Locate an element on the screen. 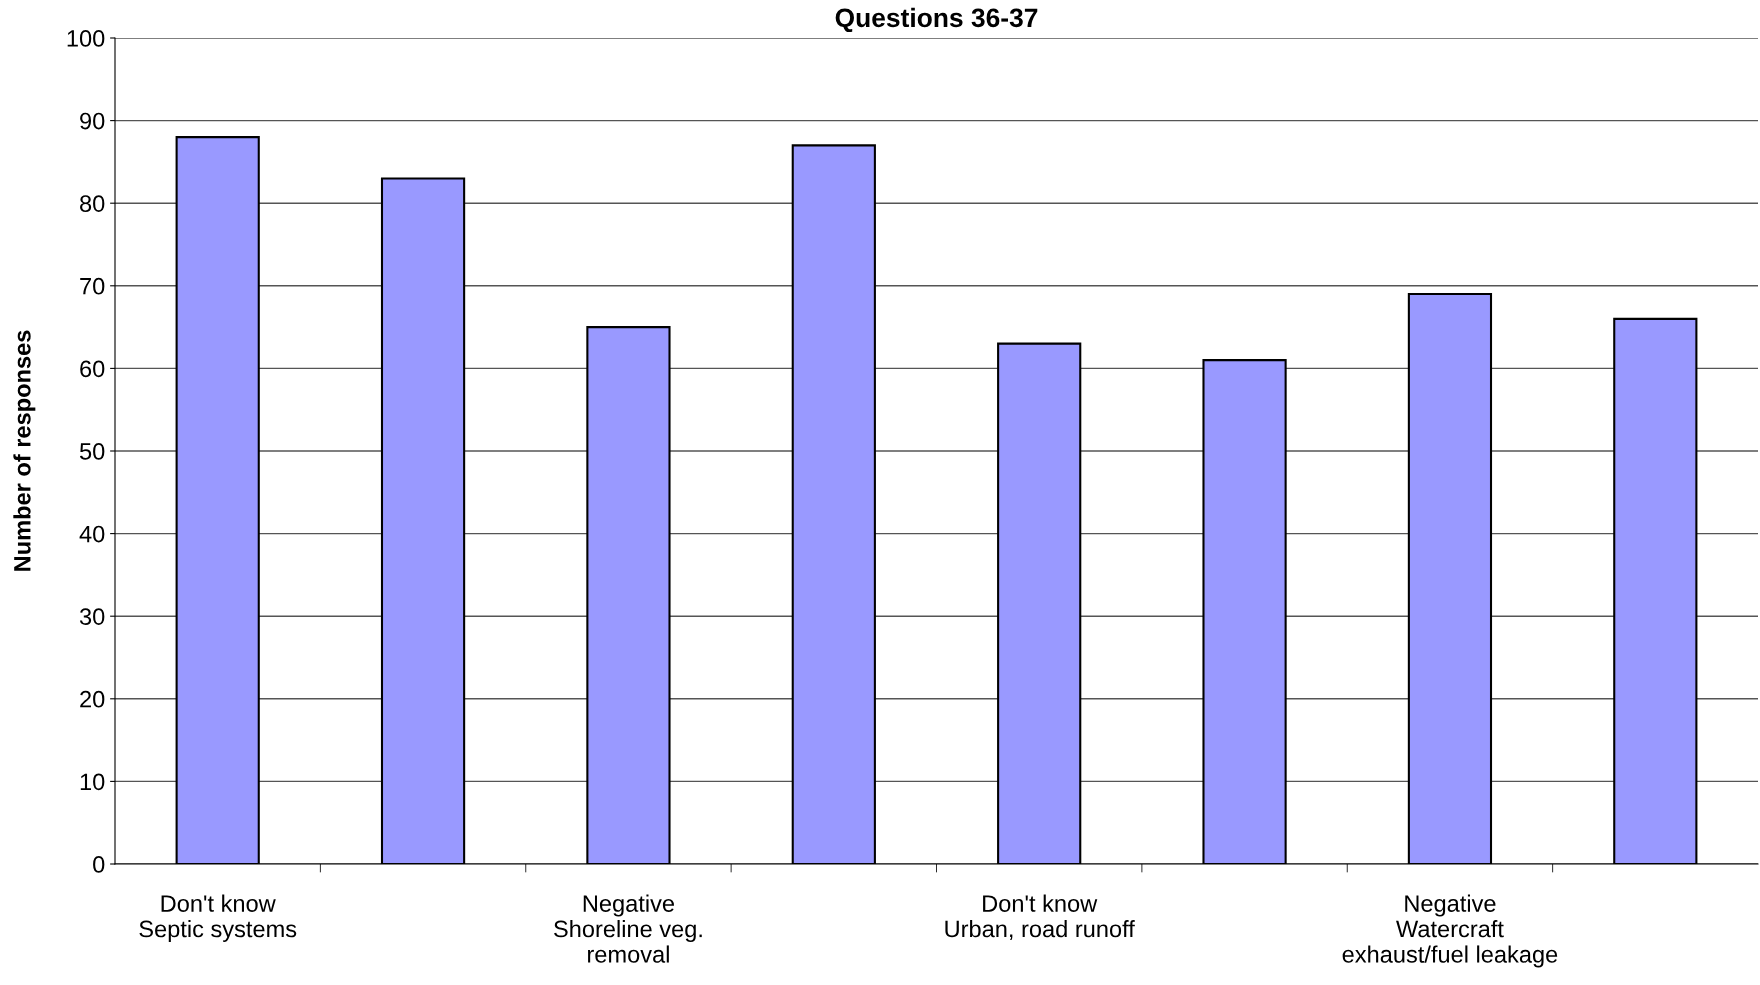 This screenshot has width=1760, height=985. y-tick-label: 60 is located at coordinates (92, 369).